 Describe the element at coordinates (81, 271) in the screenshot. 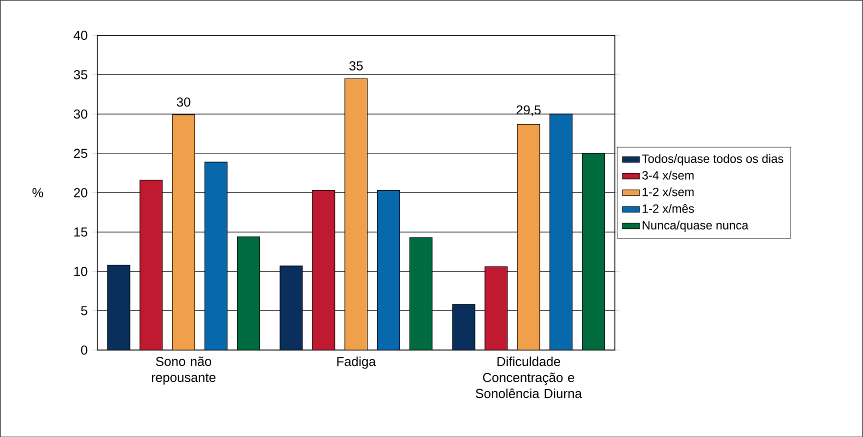

I see `y-tick-label: 10` at that location.